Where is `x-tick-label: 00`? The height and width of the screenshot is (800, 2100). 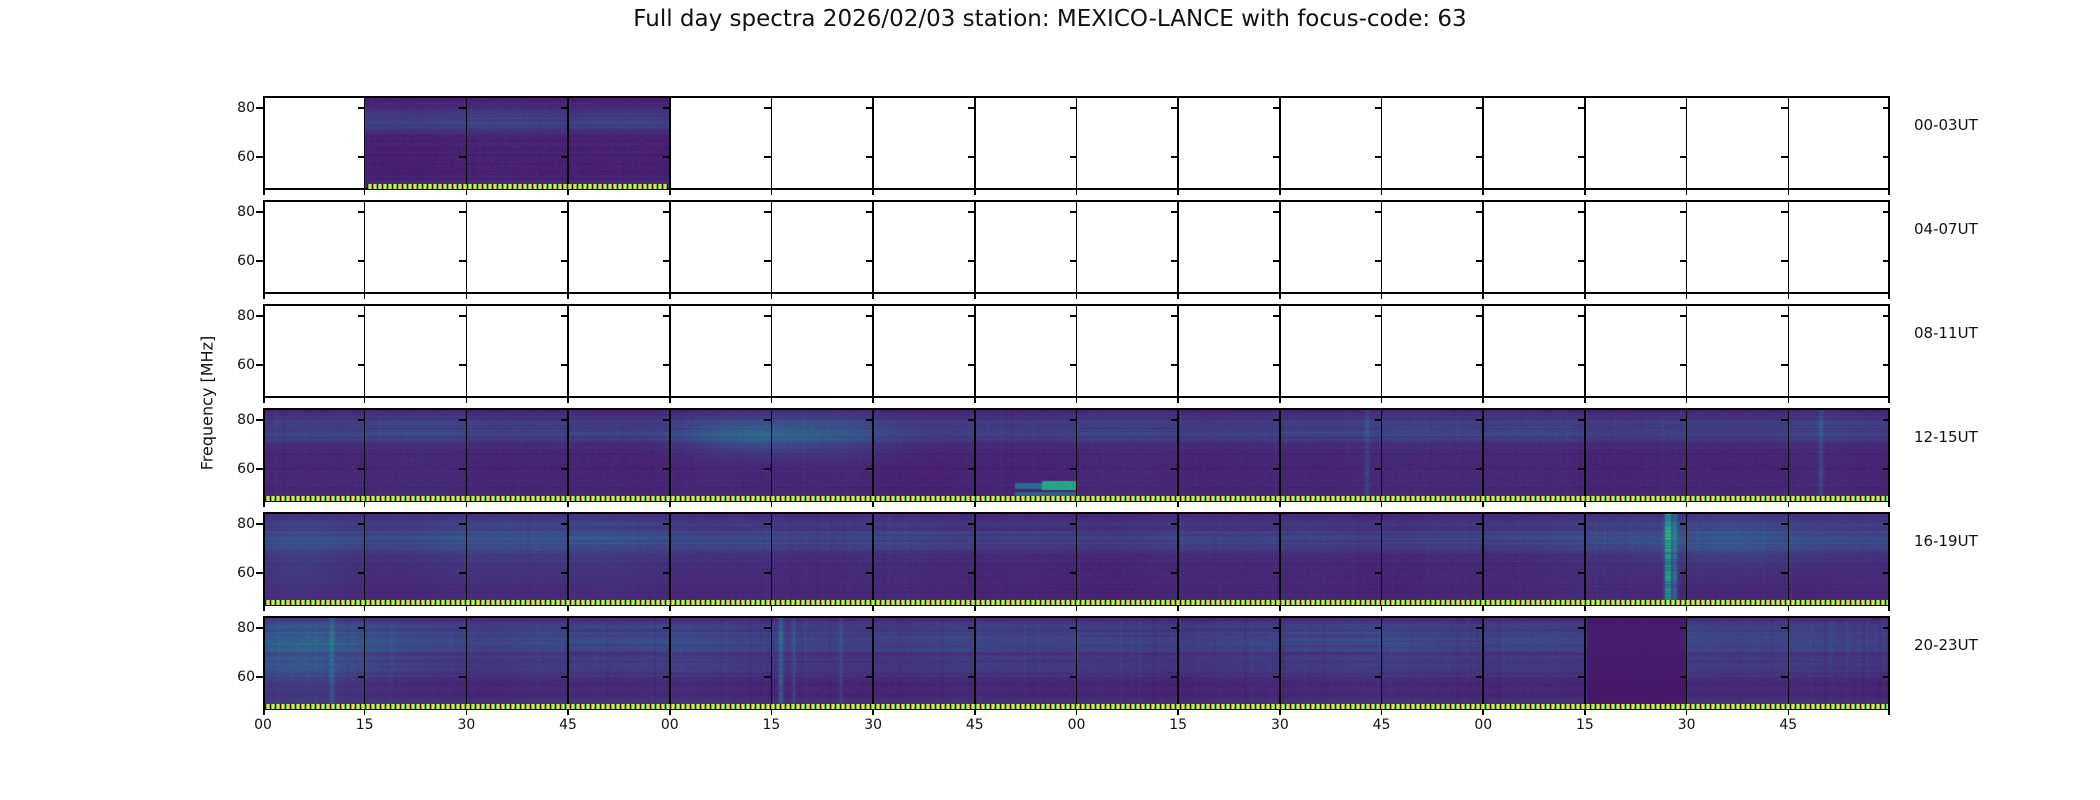 x-tick-label: 00 is located at coordinates (1483, 725).